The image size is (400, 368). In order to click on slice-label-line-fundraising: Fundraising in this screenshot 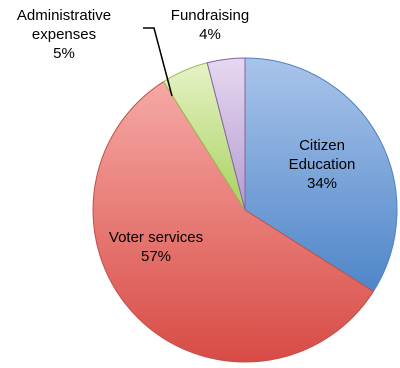, I will do `click(210, 15)`.